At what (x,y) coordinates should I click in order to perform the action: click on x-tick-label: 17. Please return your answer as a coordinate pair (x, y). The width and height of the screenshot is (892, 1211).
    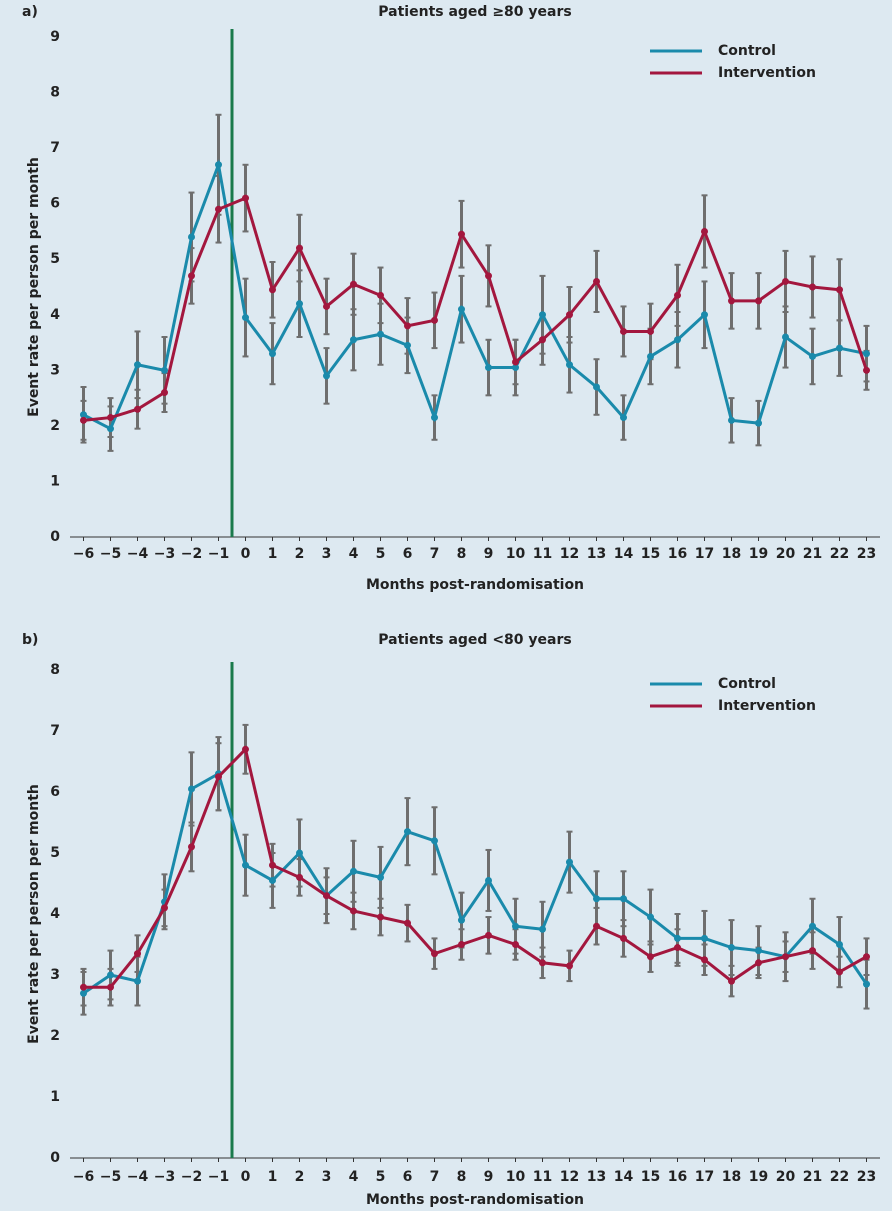
    Looking at the image, I should click on (704, 554).